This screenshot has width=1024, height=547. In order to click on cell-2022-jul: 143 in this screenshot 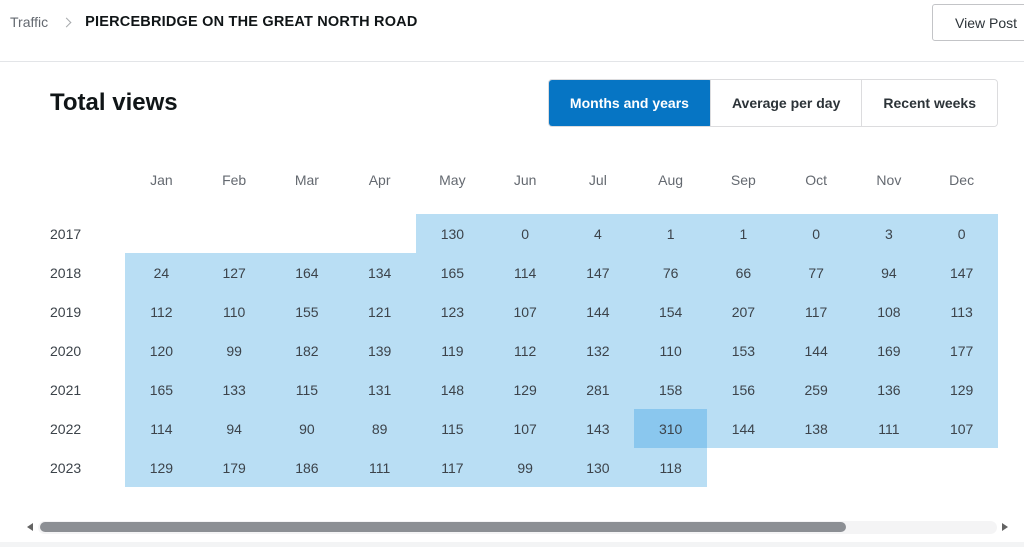, I will do `click(598, 428)`.